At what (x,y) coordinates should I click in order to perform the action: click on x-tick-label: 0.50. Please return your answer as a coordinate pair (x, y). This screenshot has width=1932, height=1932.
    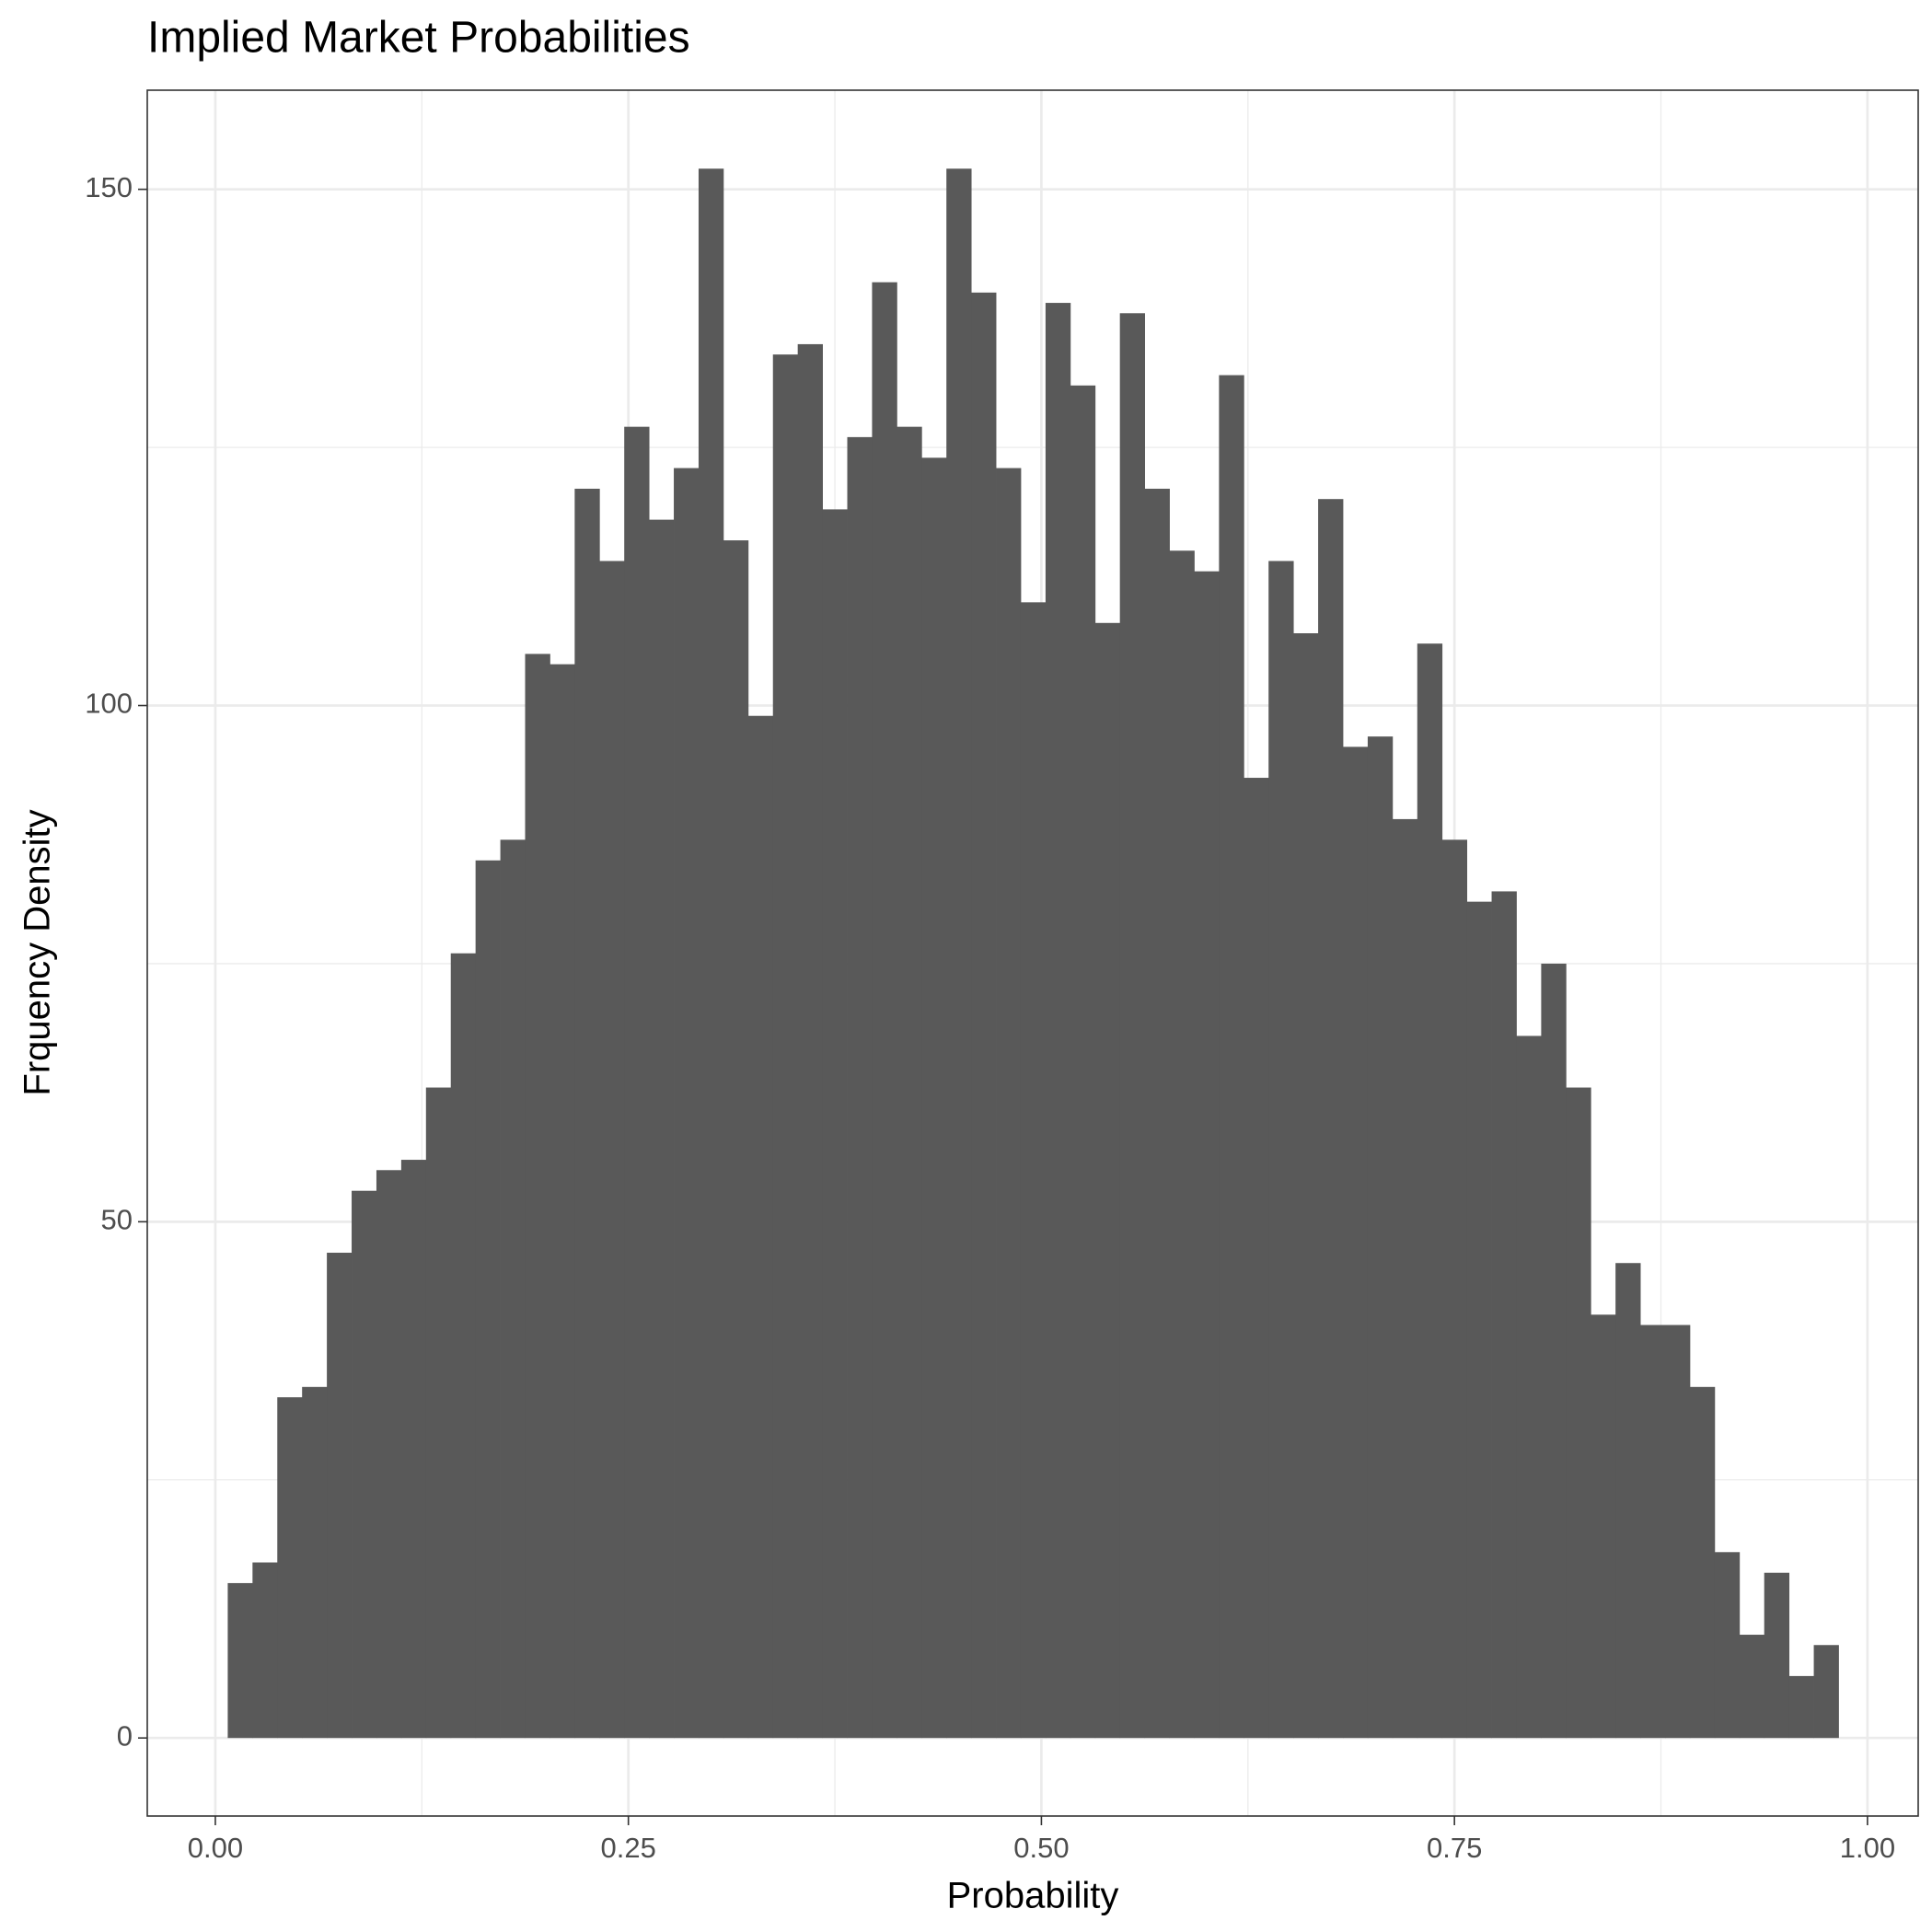
    Looking at the image, I should click on (1041, 1848).